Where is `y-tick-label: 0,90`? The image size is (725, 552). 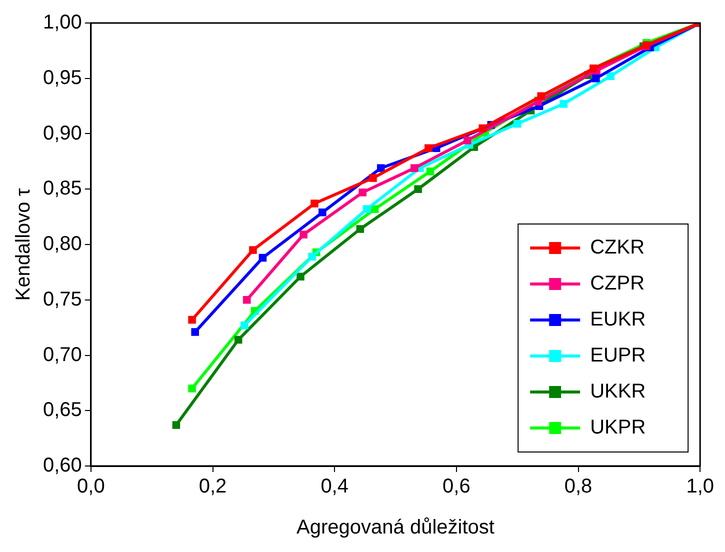 y-tick-label: 0,90 is located at coordinates (62, 133).